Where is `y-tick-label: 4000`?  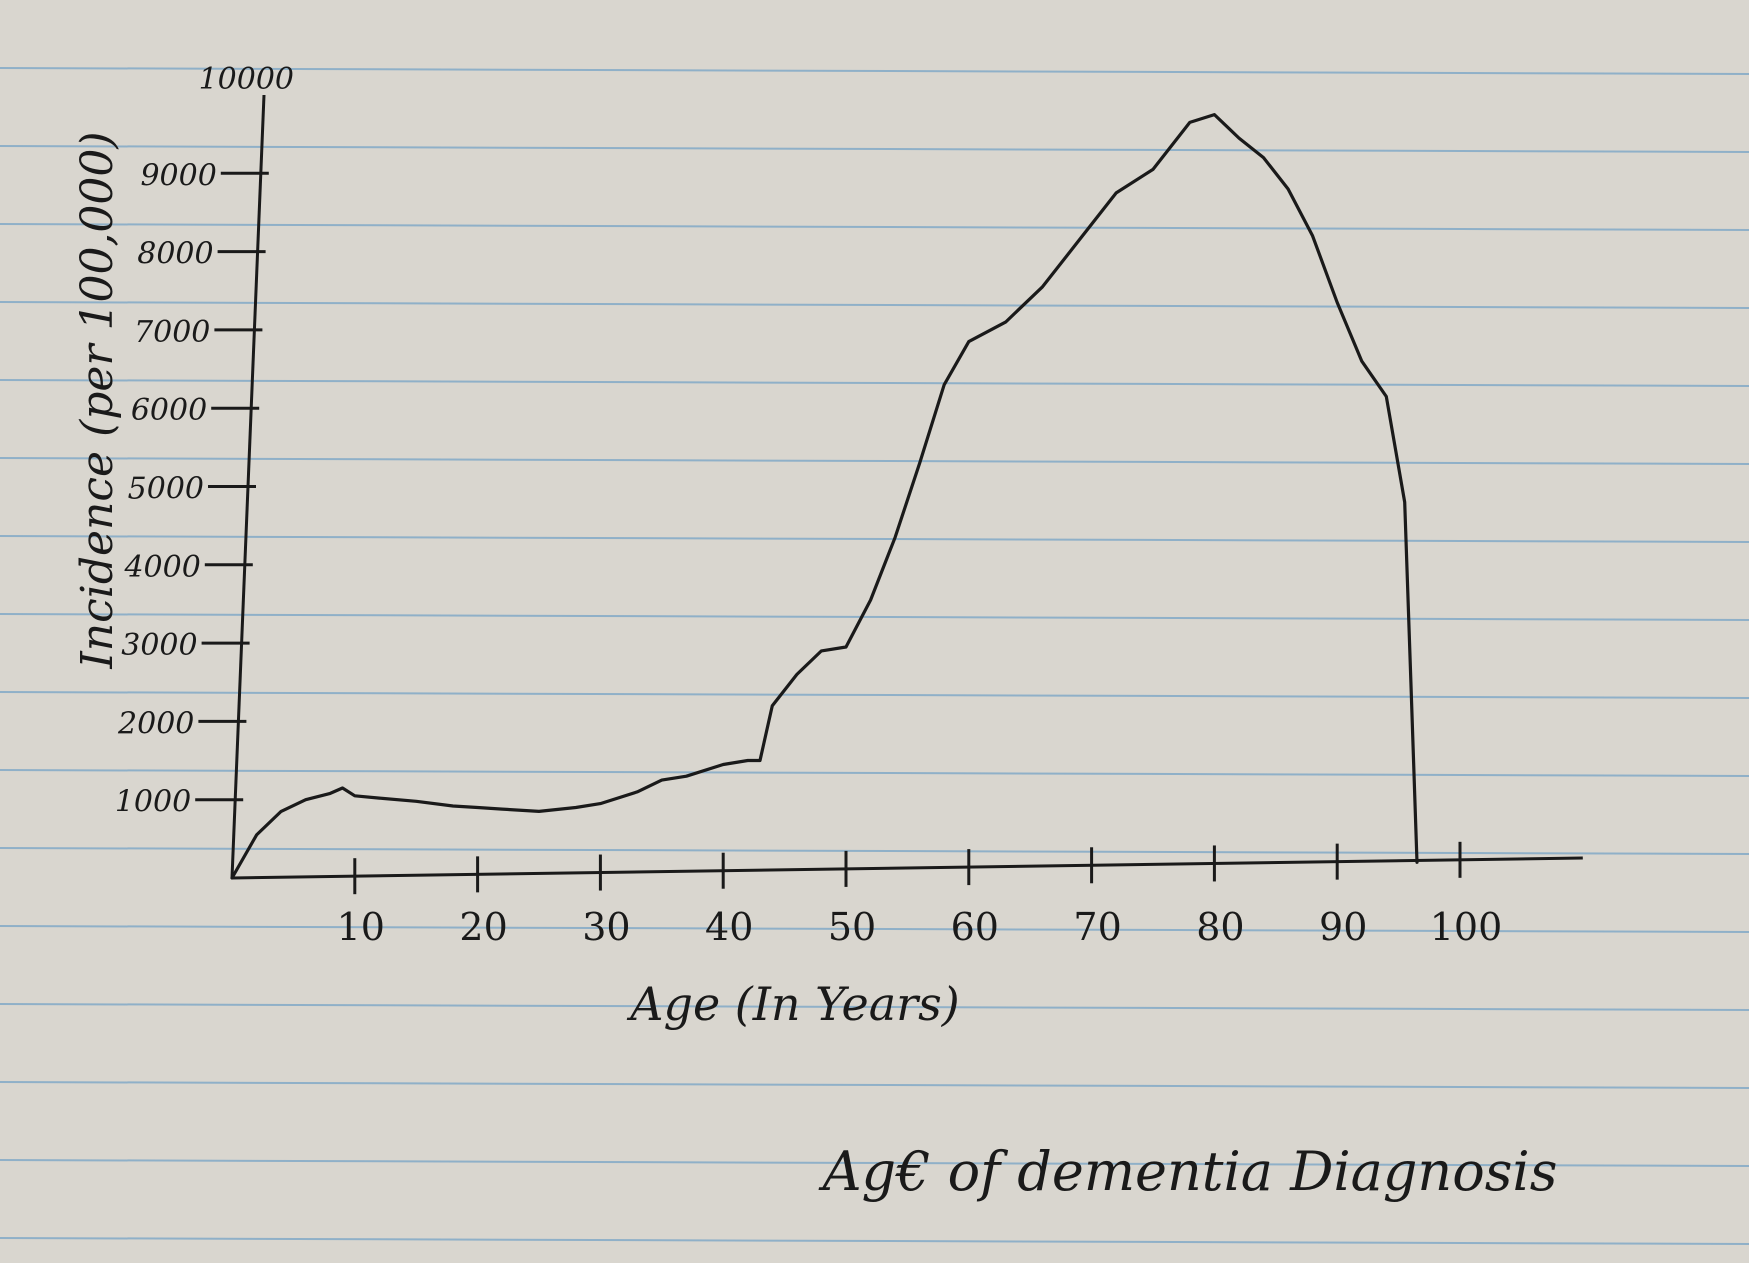 y-tick-label: 4000 is located at coordinates (161, 567).